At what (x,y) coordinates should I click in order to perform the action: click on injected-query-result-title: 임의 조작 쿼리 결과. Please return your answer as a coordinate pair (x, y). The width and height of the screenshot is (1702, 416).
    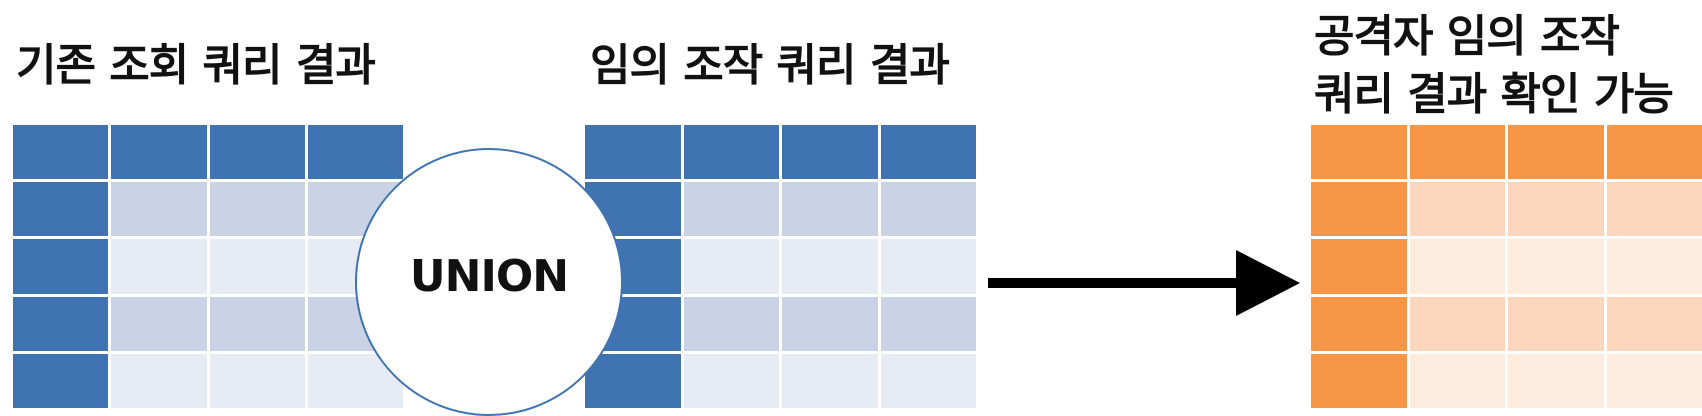
    Looking at the image, I should click on (769, 66).